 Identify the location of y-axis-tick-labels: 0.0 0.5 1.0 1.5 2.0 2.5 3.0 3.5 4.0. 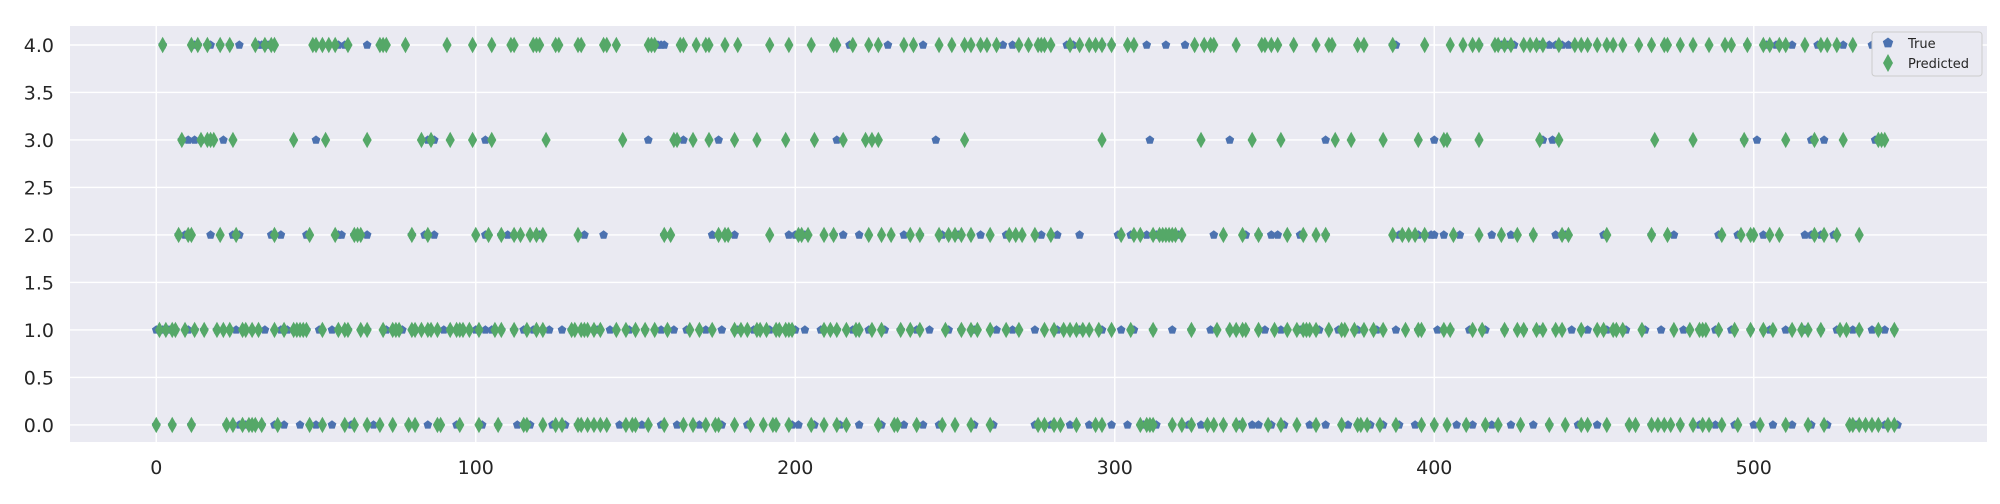
(39, 236).